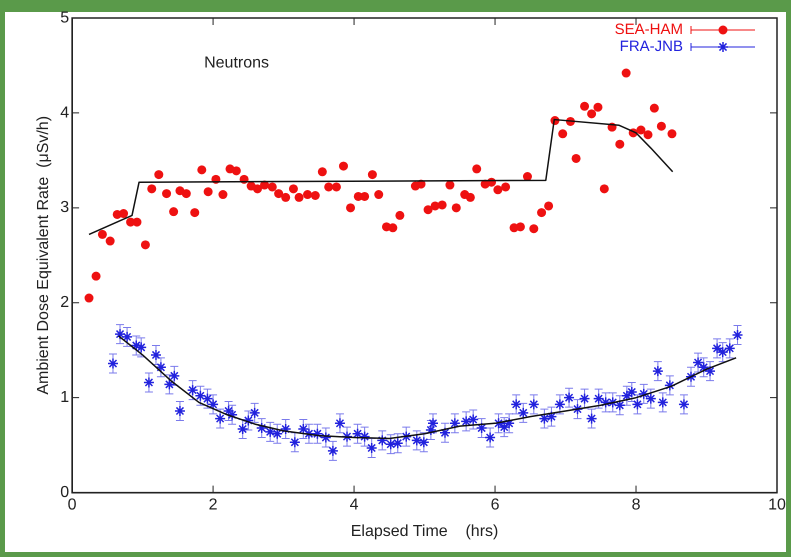 Image resolution: width=791 pixels, height=557 pixels. Describe the element at coordinates (777, 505) in the screenshot. I see `x-tick-label: 10` at that location.